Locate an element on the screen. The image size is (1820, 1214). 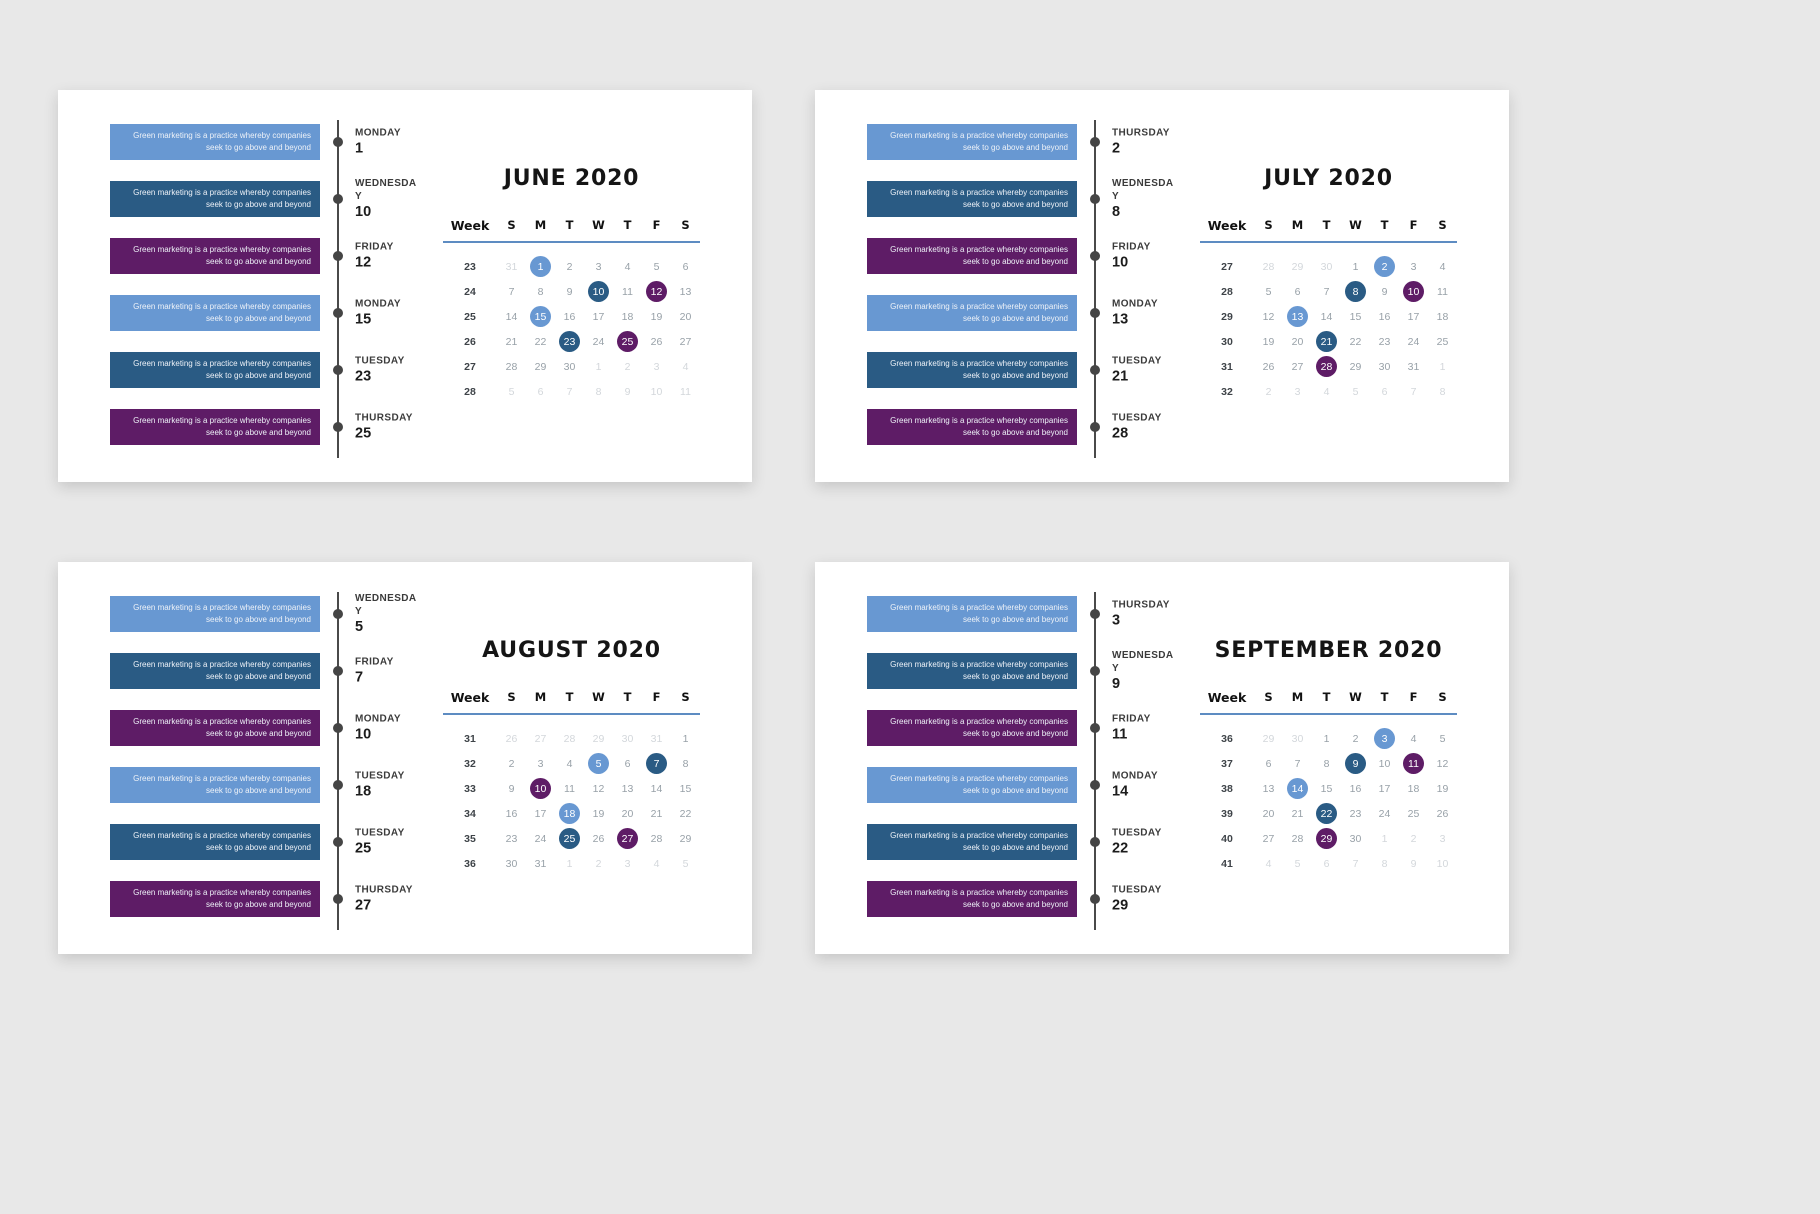
event-label: TUESDAY 28 is located at coordinates (1143, 427).